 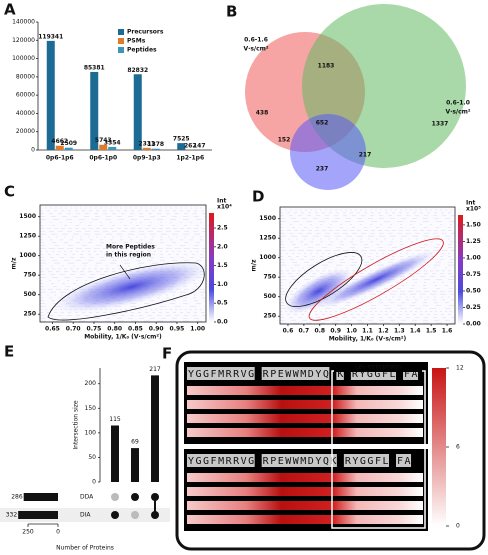 I want to click on y-tick-label: 750, so click(x=29, y=275).